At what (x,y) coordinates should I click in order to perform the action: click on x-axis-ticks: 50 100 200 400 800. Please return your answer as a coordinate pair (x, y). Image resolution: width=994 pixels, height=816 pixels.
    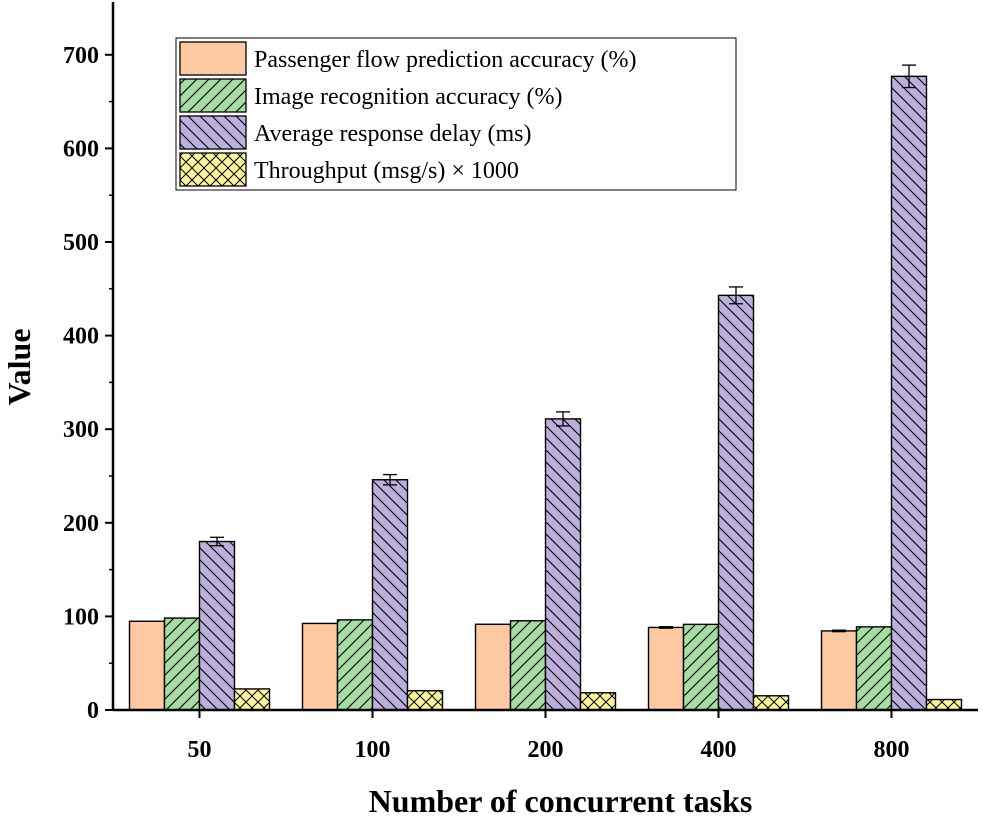
    Looking at the image, I should click on (549, 736).